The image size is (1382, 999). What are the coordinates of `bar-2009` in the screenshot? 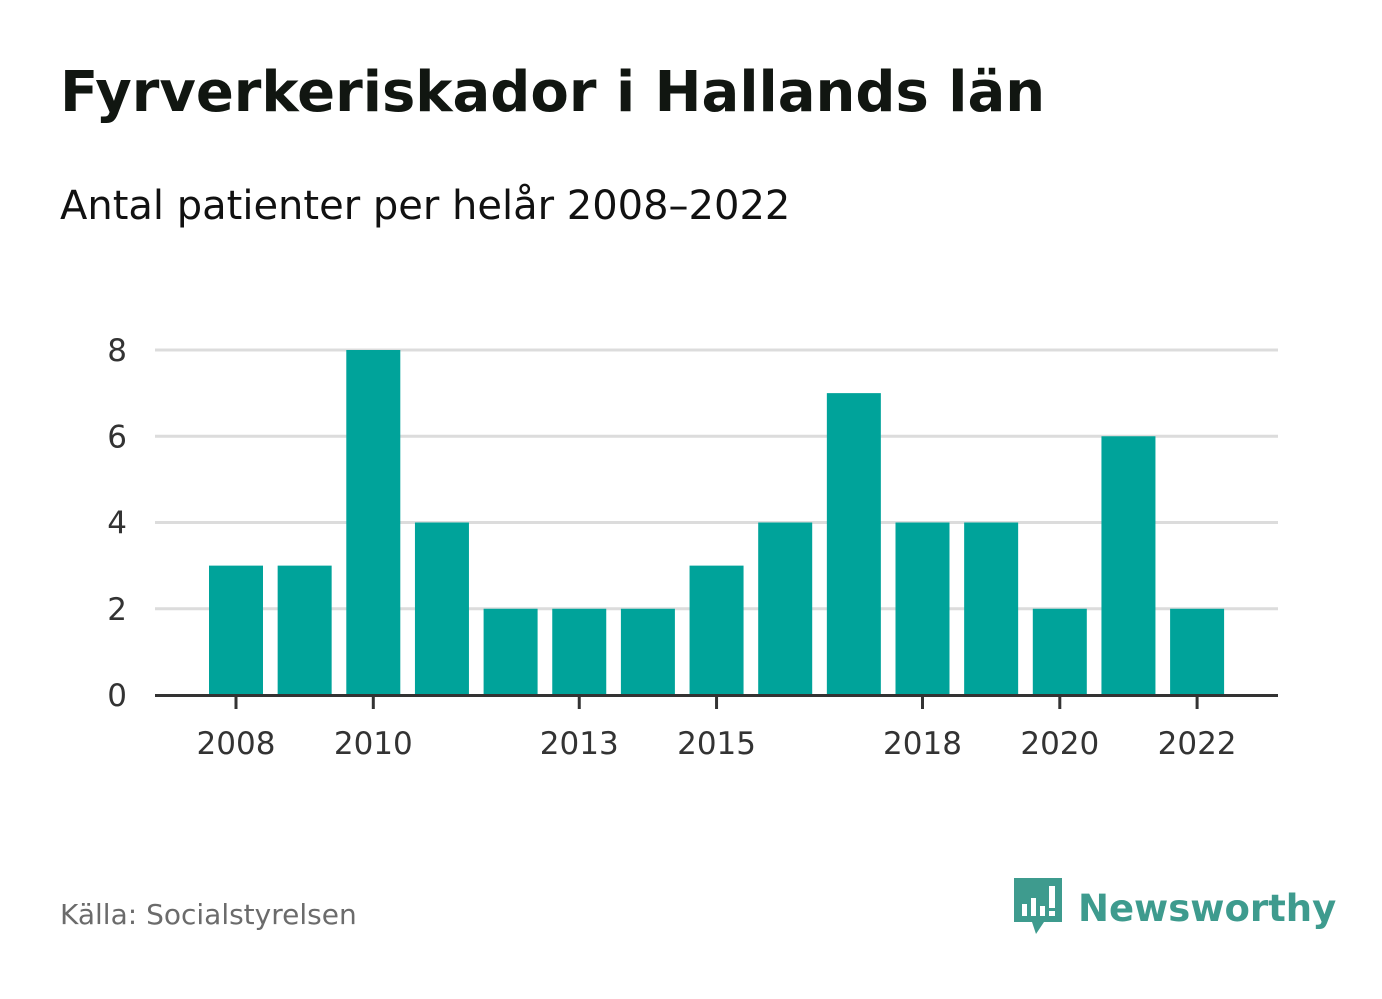 It's located at (304, 630).